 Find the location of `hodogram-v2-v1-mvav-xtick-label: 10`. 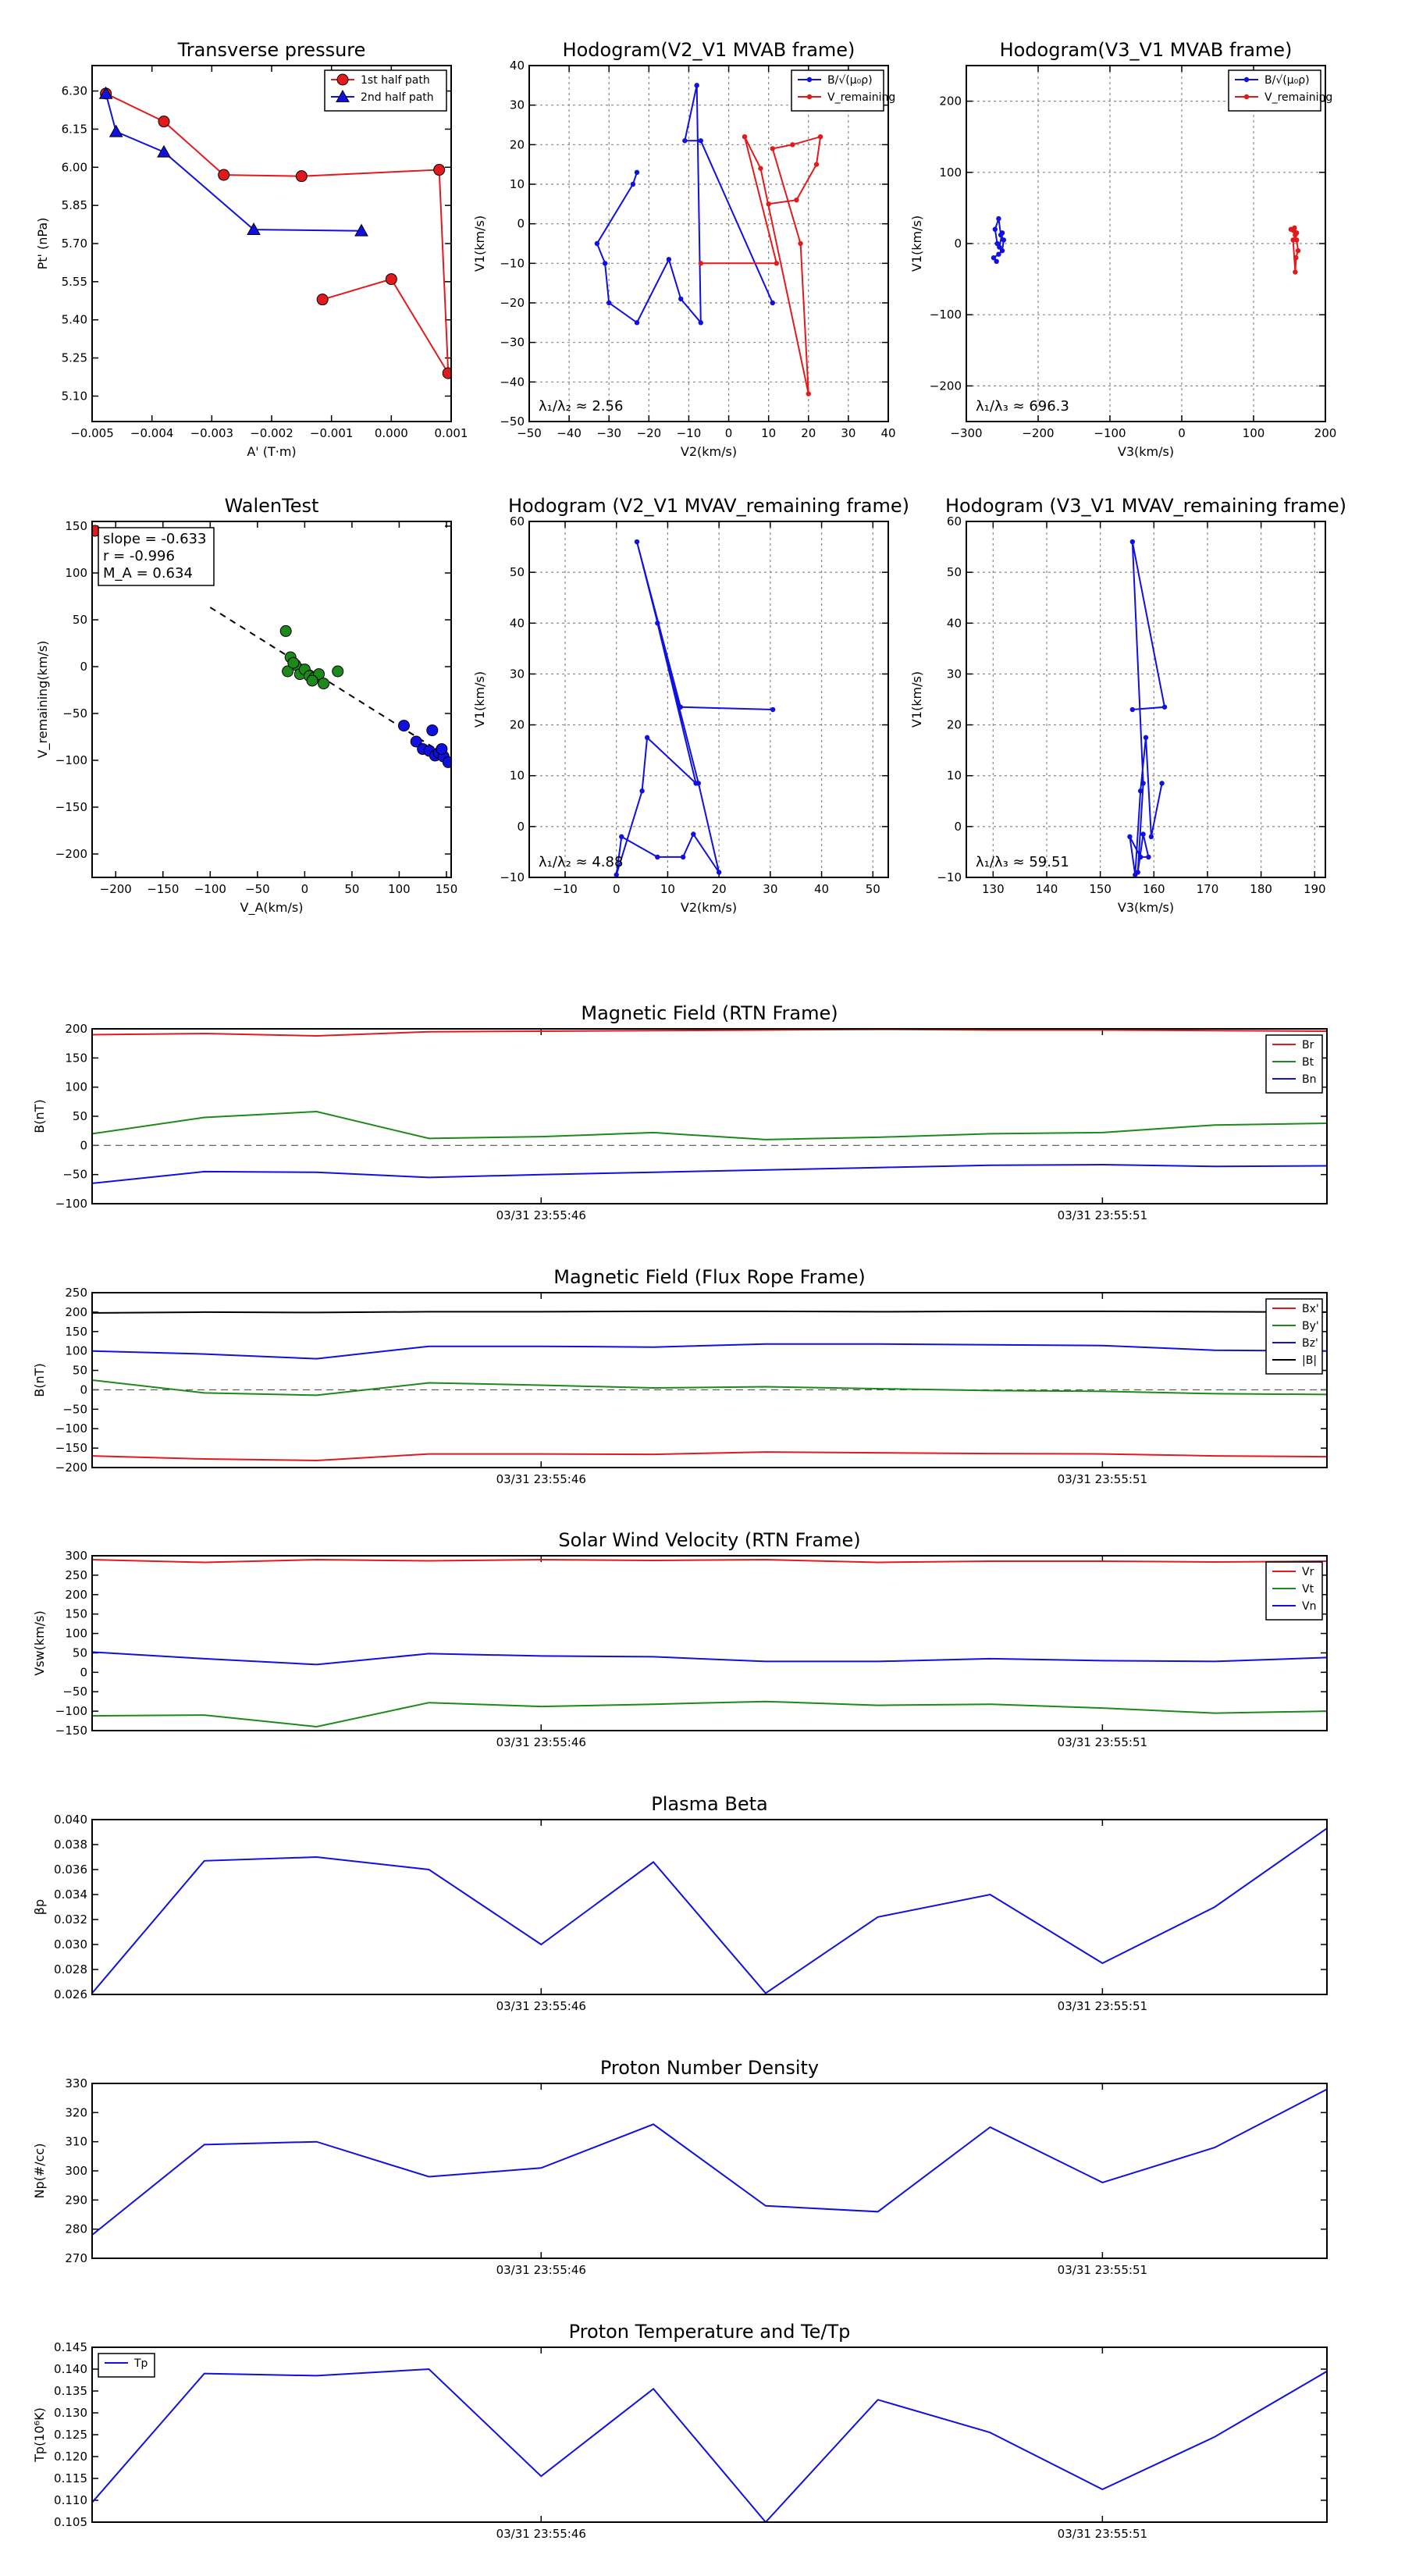

hodogram-v2-v1-mvav-xtick-label: 10 is located at coordinates (668, 889).